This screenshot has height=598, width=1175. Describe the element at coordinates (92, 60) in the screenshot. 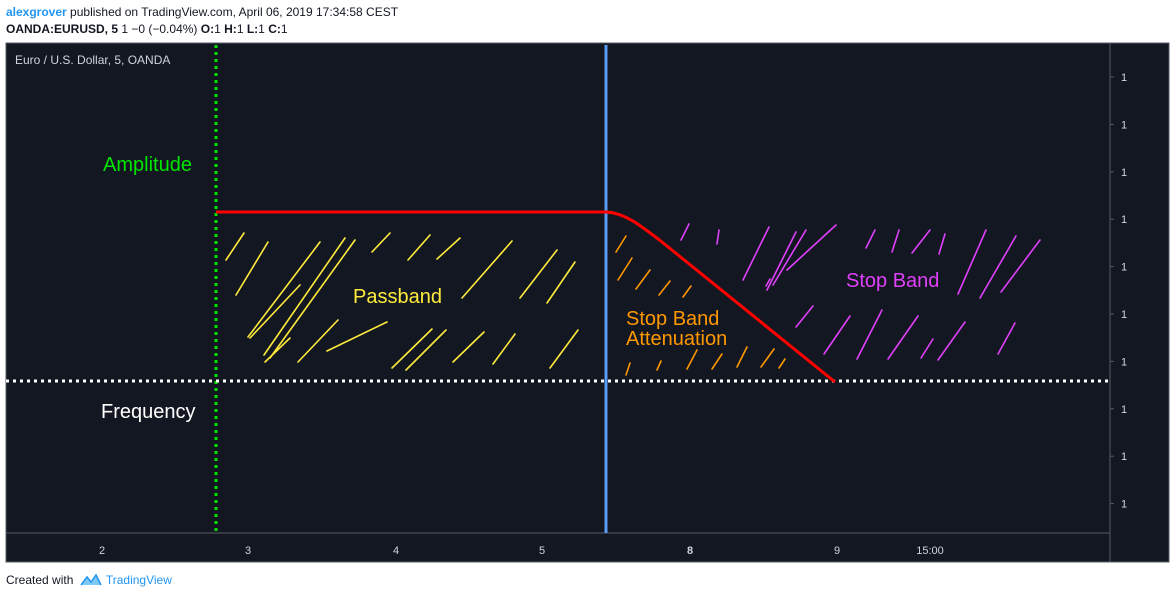

I see `legend-title: Euro / U.S. Dollar, 5, OANDA` at that location.